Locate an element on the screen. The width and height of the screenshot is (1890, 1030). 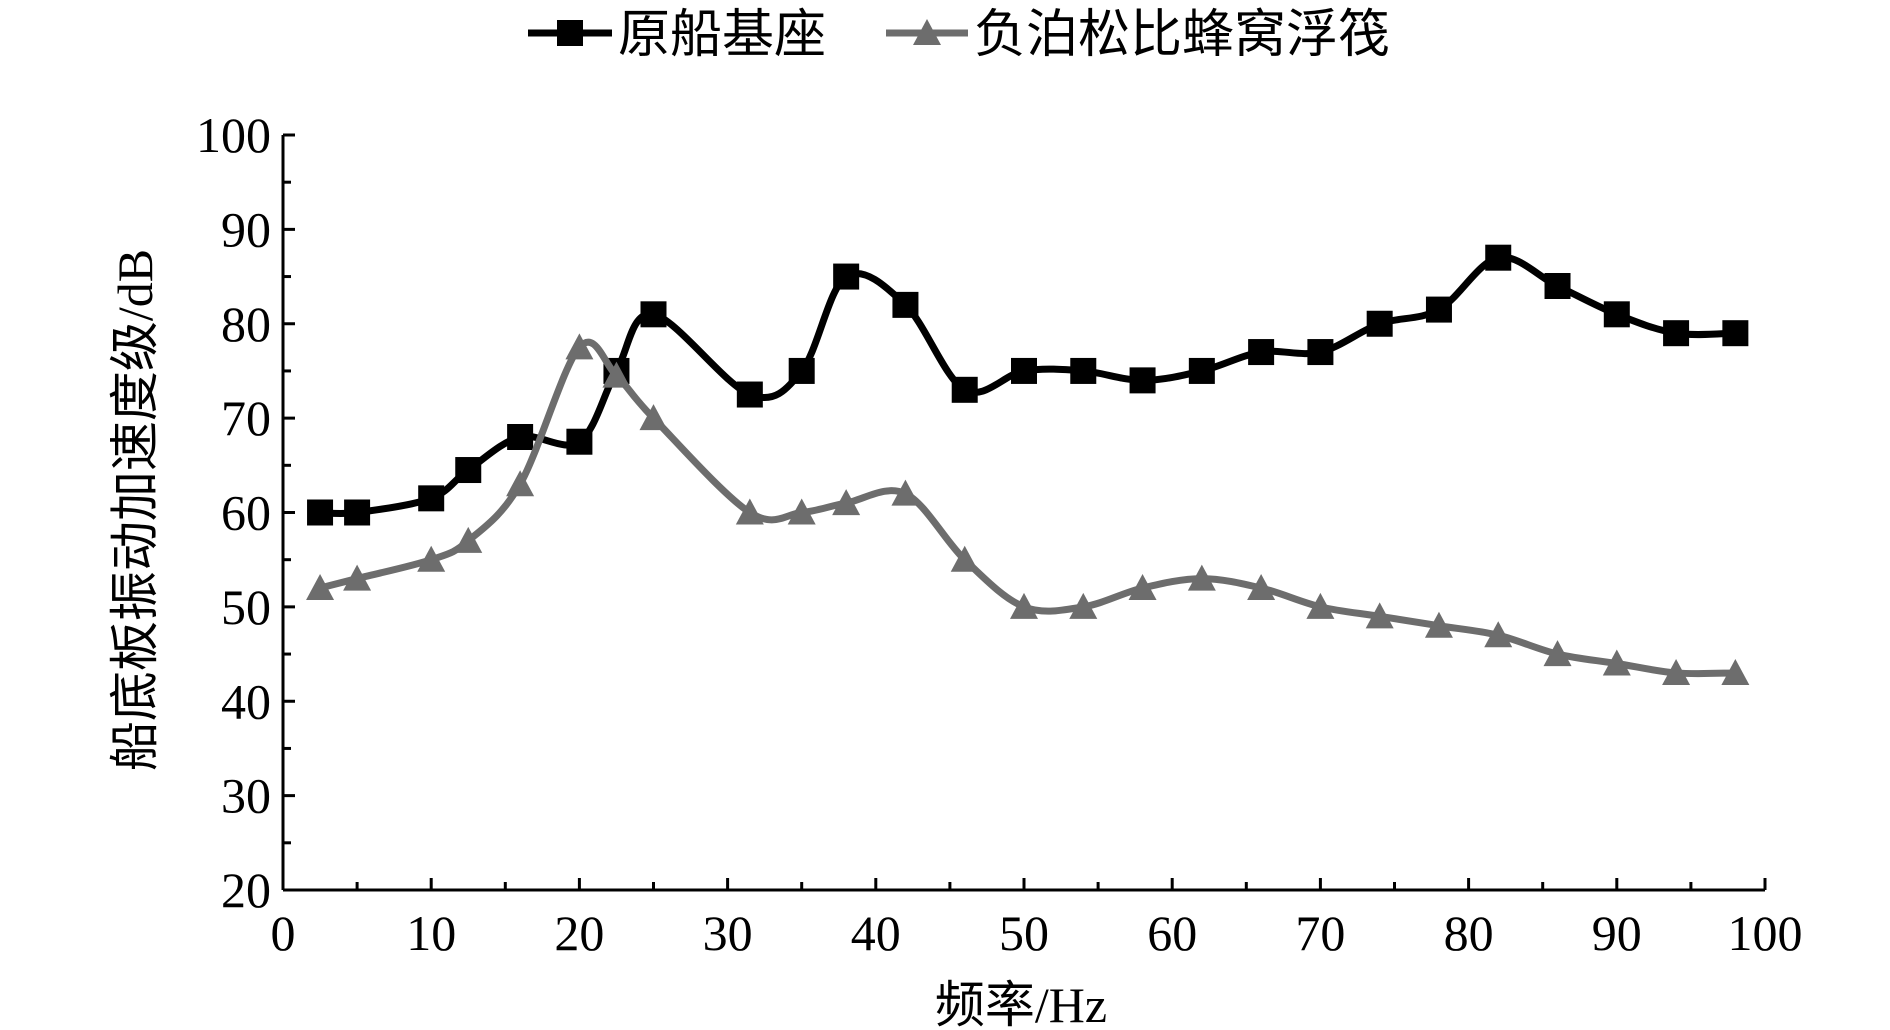
x-tick-label: 60 is located at coordinates (1172, 933).